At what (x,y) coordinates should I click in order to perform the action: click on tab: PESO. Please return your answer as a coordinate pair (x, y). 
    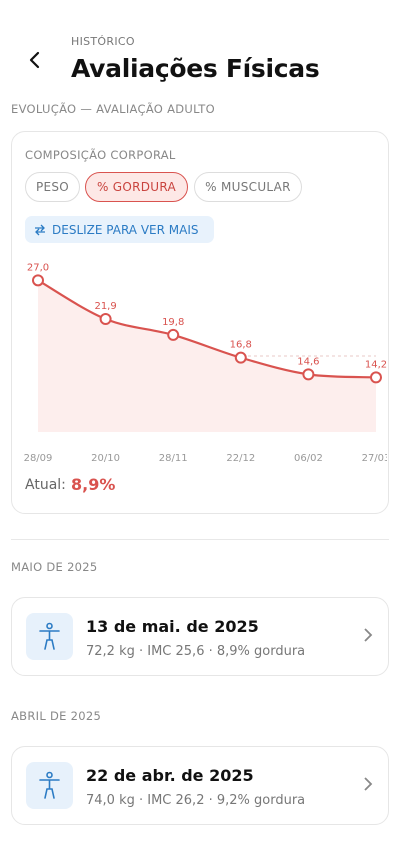
    Looking at the image, I should click on (52, 187).